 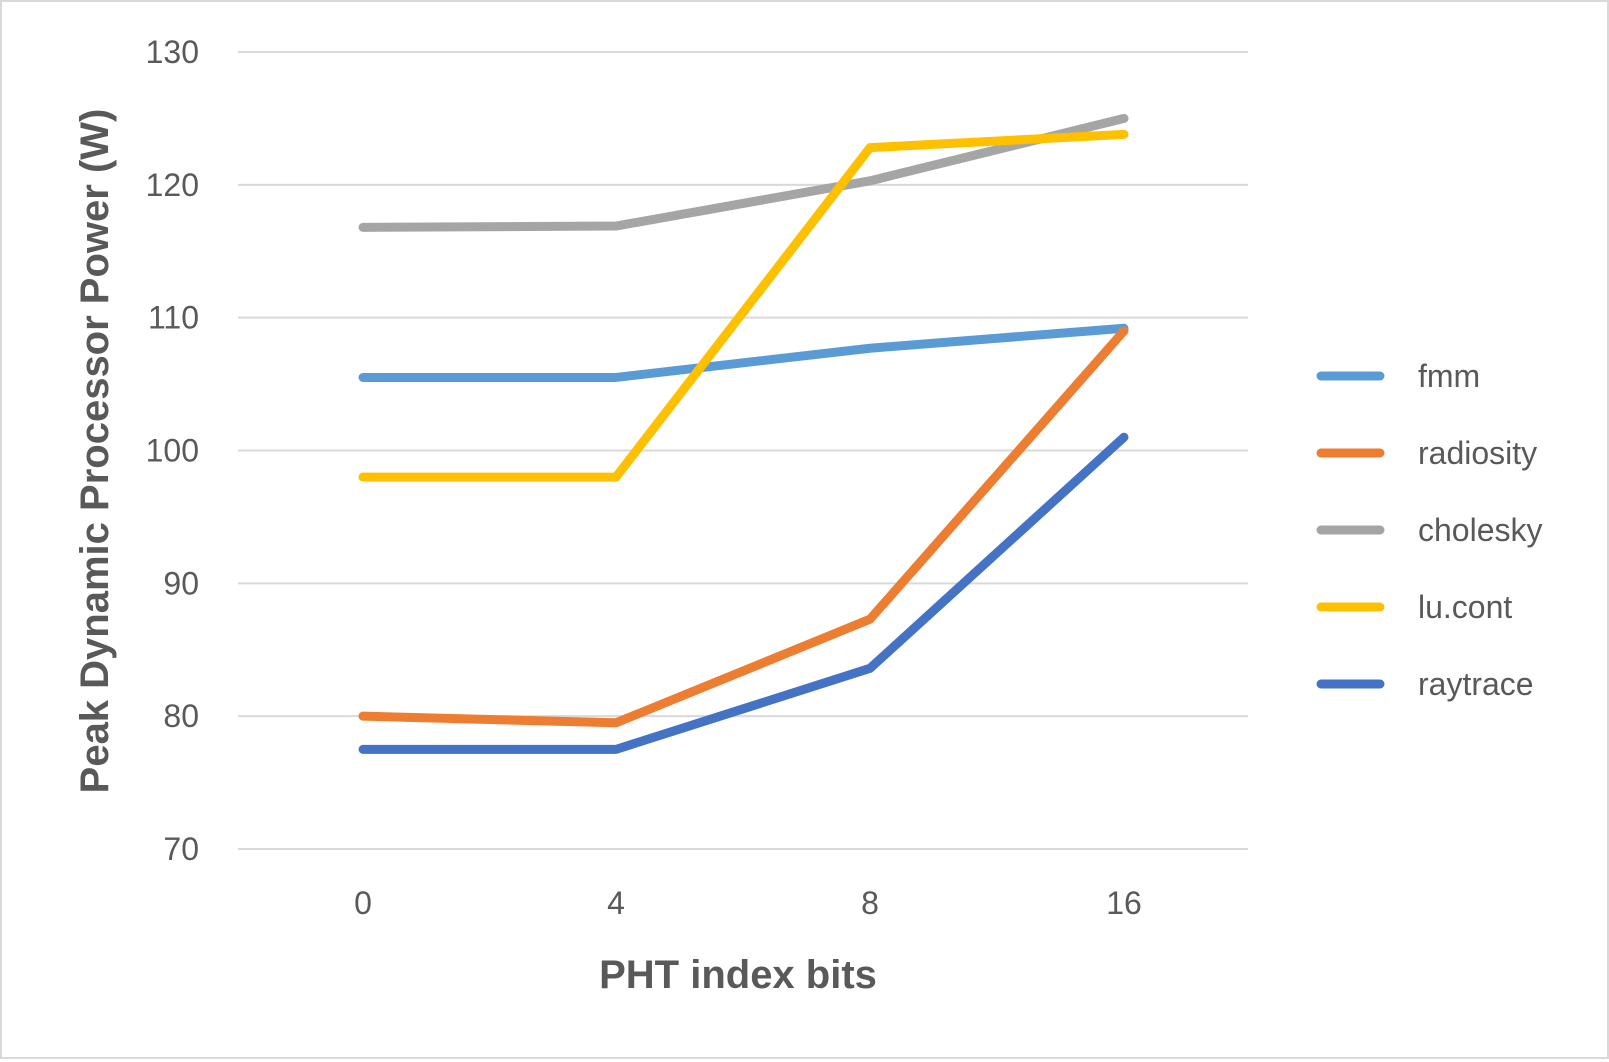 I want to click on legend-item-radiosity: radiosity, so click(x=1426, y=453).